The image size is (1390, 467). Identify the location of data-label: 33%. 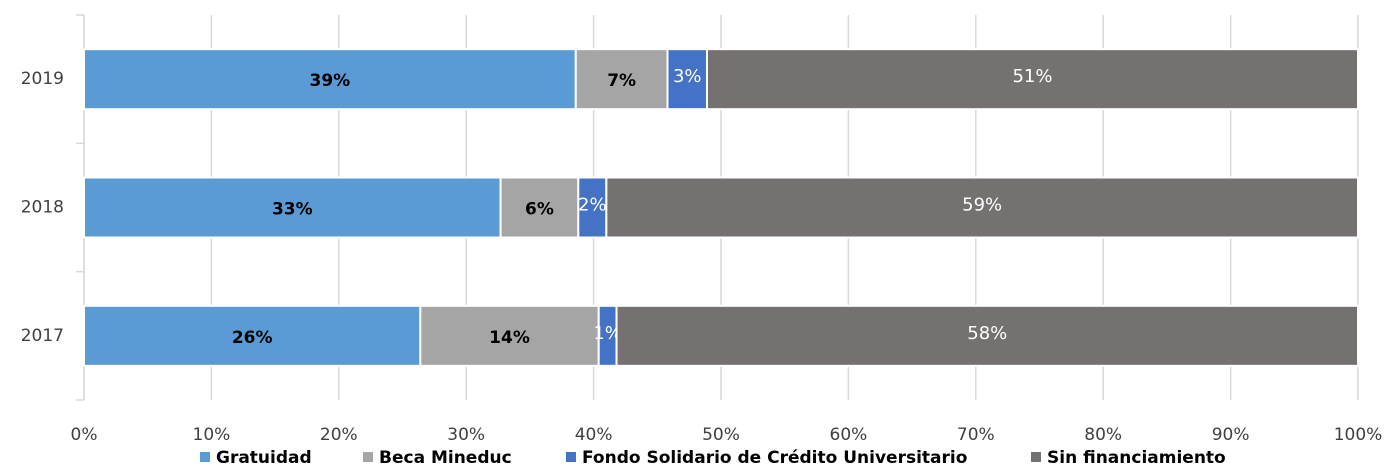
(292, 210).